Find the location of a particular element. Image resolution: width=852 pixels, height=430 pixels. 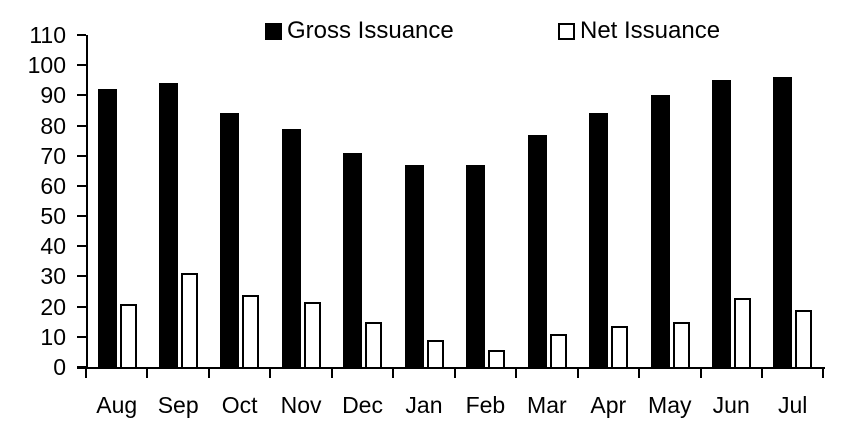

bar-net-sep is located at coordinates (189, 320).